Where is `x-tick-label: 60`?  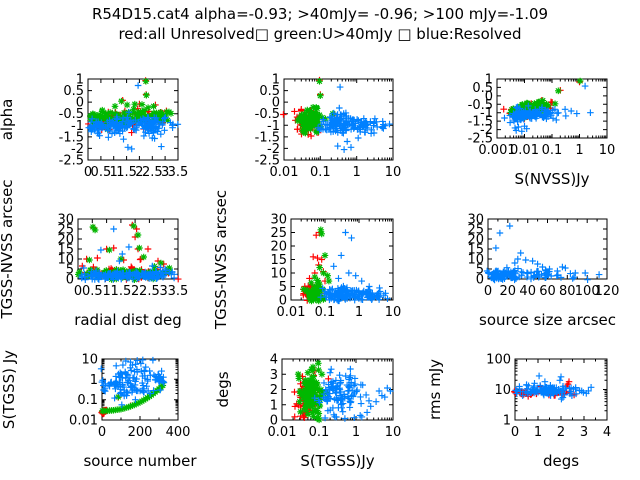 x-tick-label: 60 is located at coordinates (547, 291).